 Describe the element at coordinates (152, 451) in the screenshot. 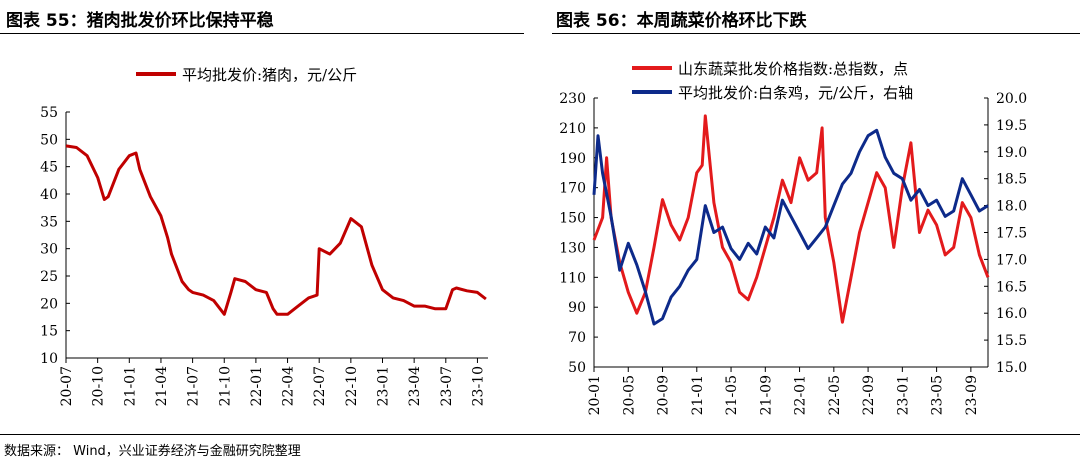

I see `source-note: 数据来源： Wind，兴业证券经济与金融研究院整理` at that location.